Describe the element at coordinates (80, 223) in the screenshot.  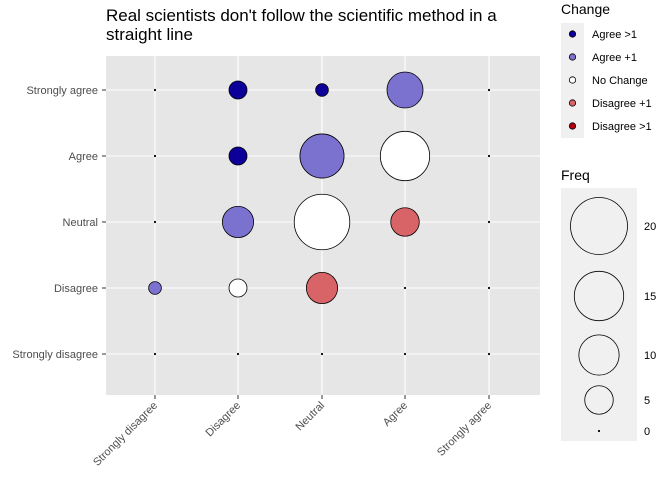
I see `y-tick-label: Neutral` at that location.